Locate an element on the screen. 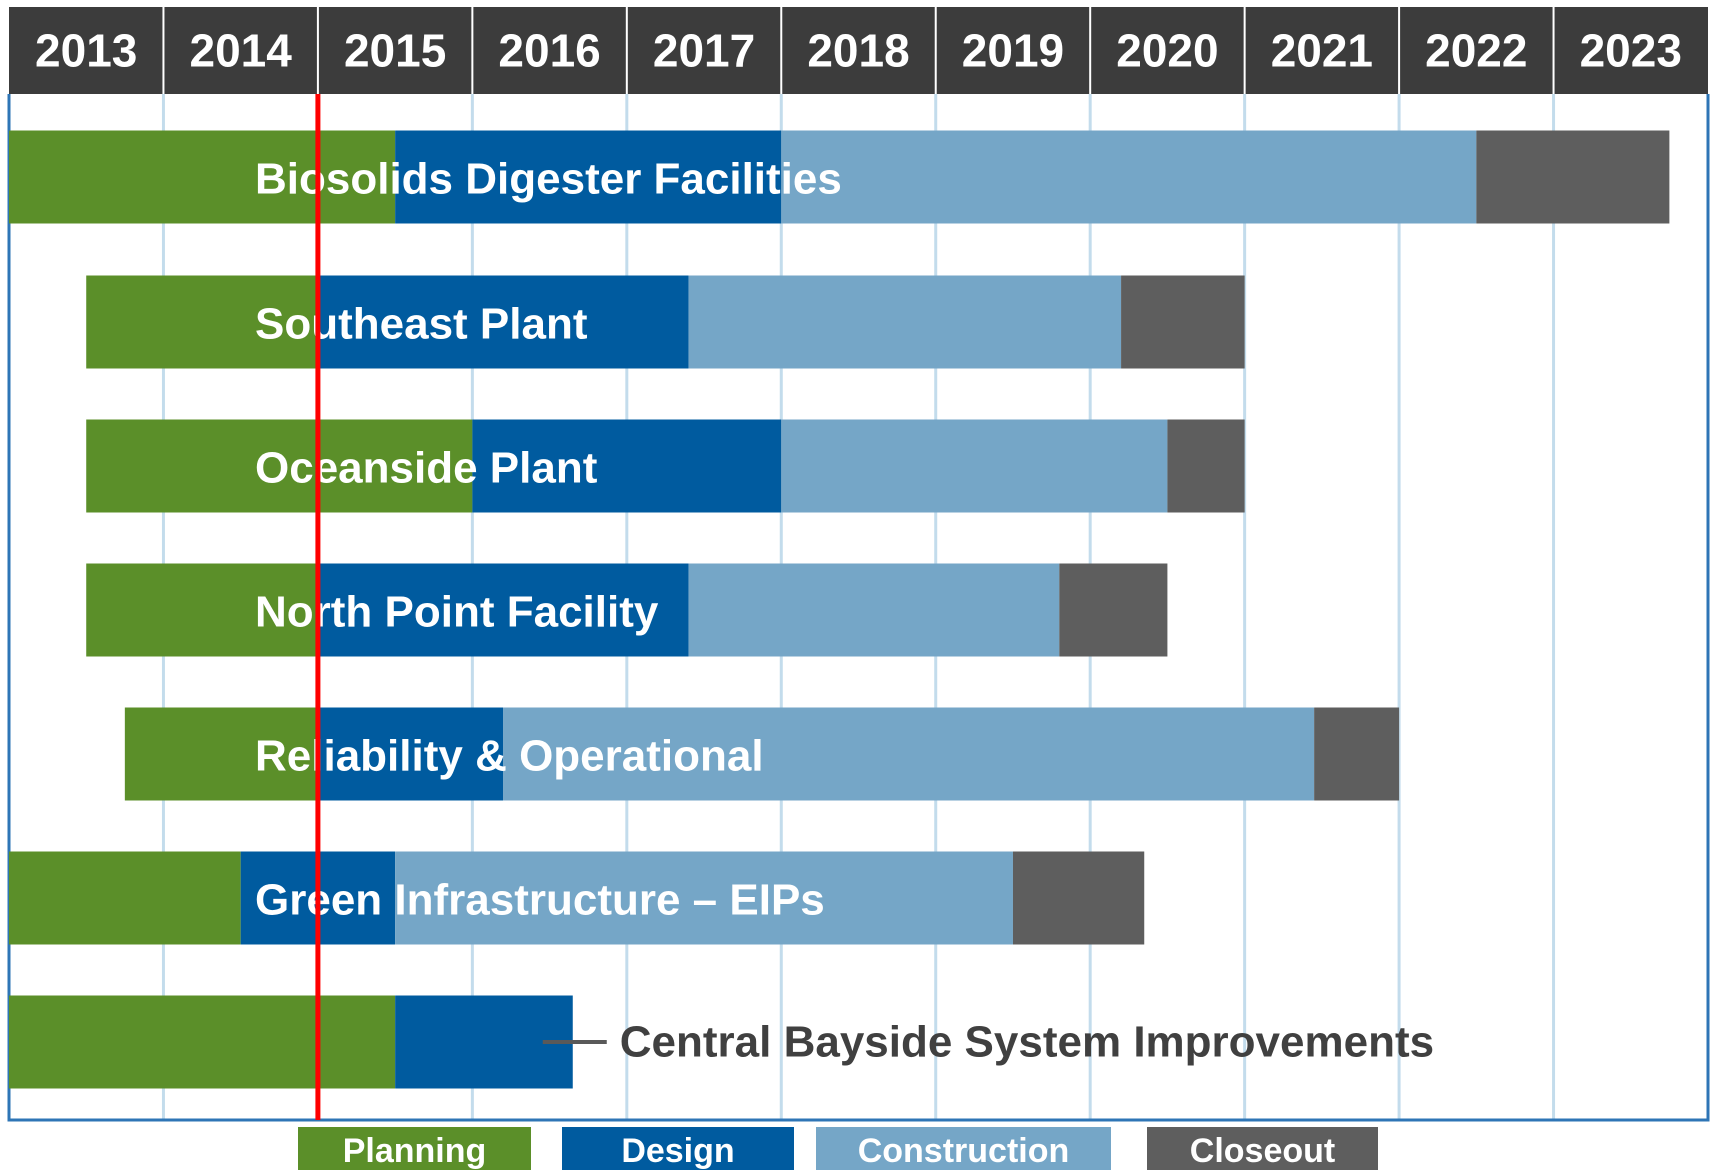 This screenshot has height=1170, width=1710. year-label: 2018 is located at coordinates (858, 51).